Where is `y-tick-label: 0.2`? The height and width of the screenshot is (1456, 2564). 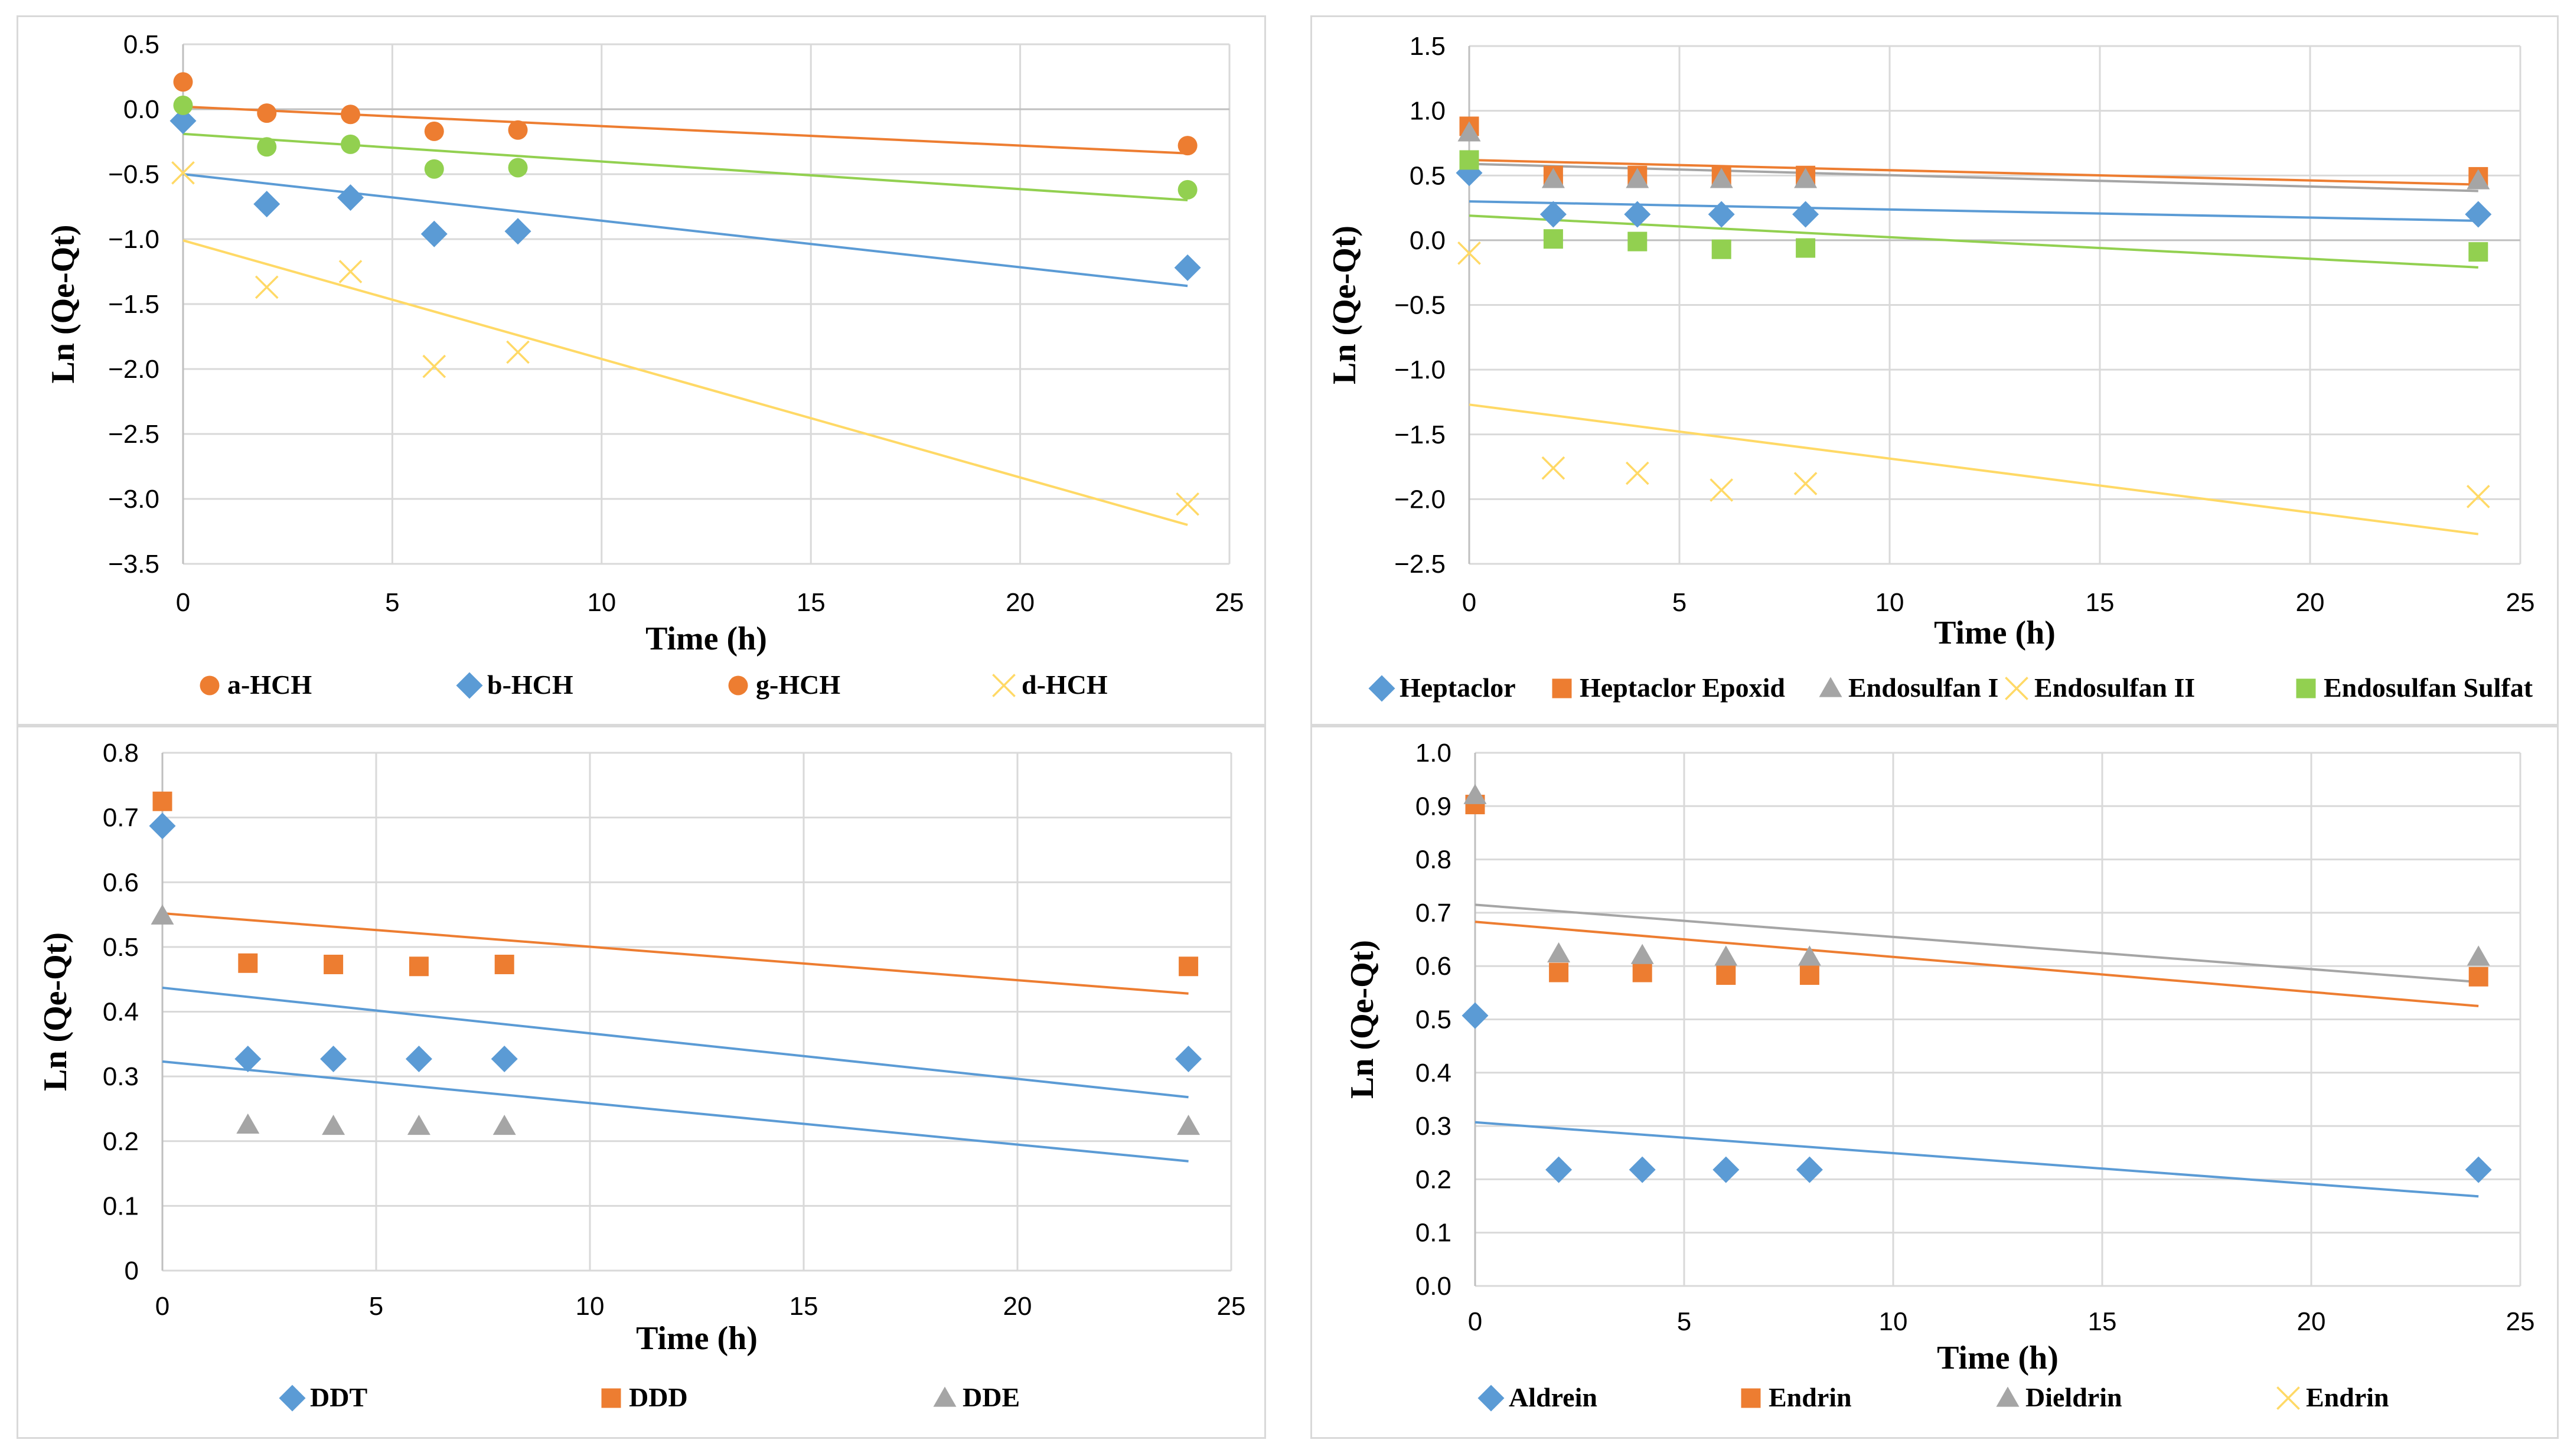 y-tick-label: 0.2 is located at coordinates (1433, 1179).